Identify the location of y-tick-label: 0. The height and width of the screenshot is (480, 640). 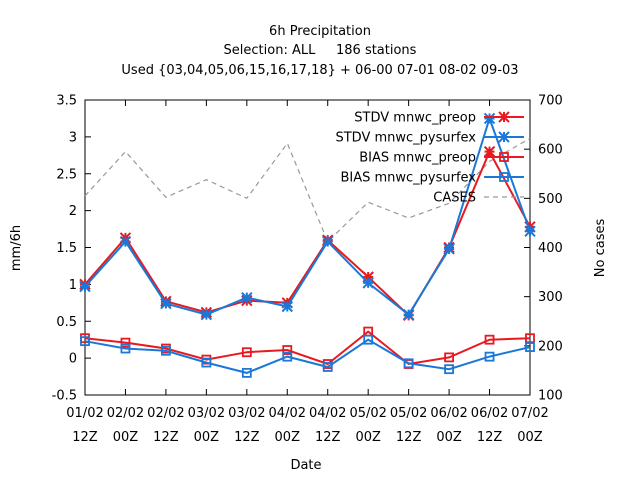
(73, 359).